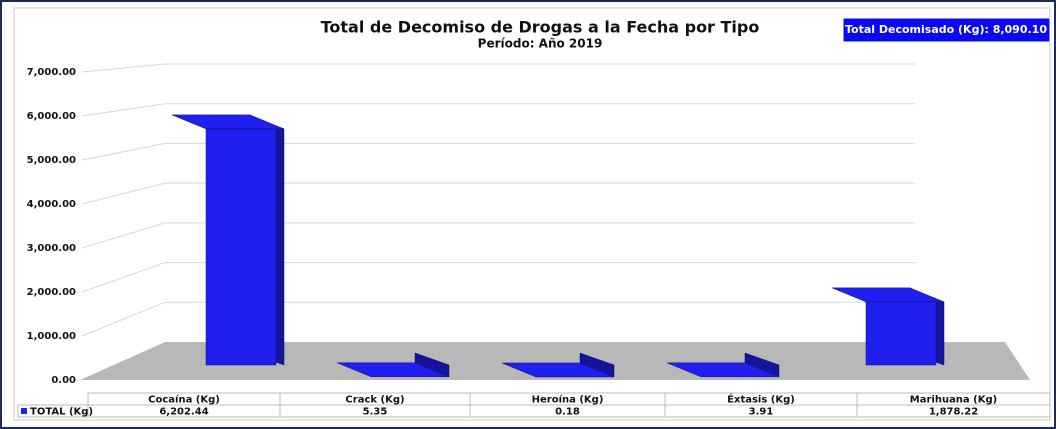  I want to click on legend-label: TOTAL (Kg), so click(61, 412).